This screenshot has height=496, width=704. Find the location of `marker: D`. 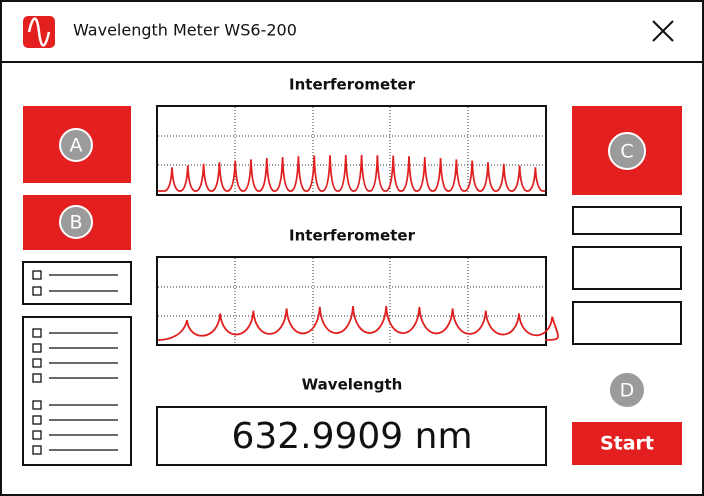

marker: D is located at coordinates (627, 391).